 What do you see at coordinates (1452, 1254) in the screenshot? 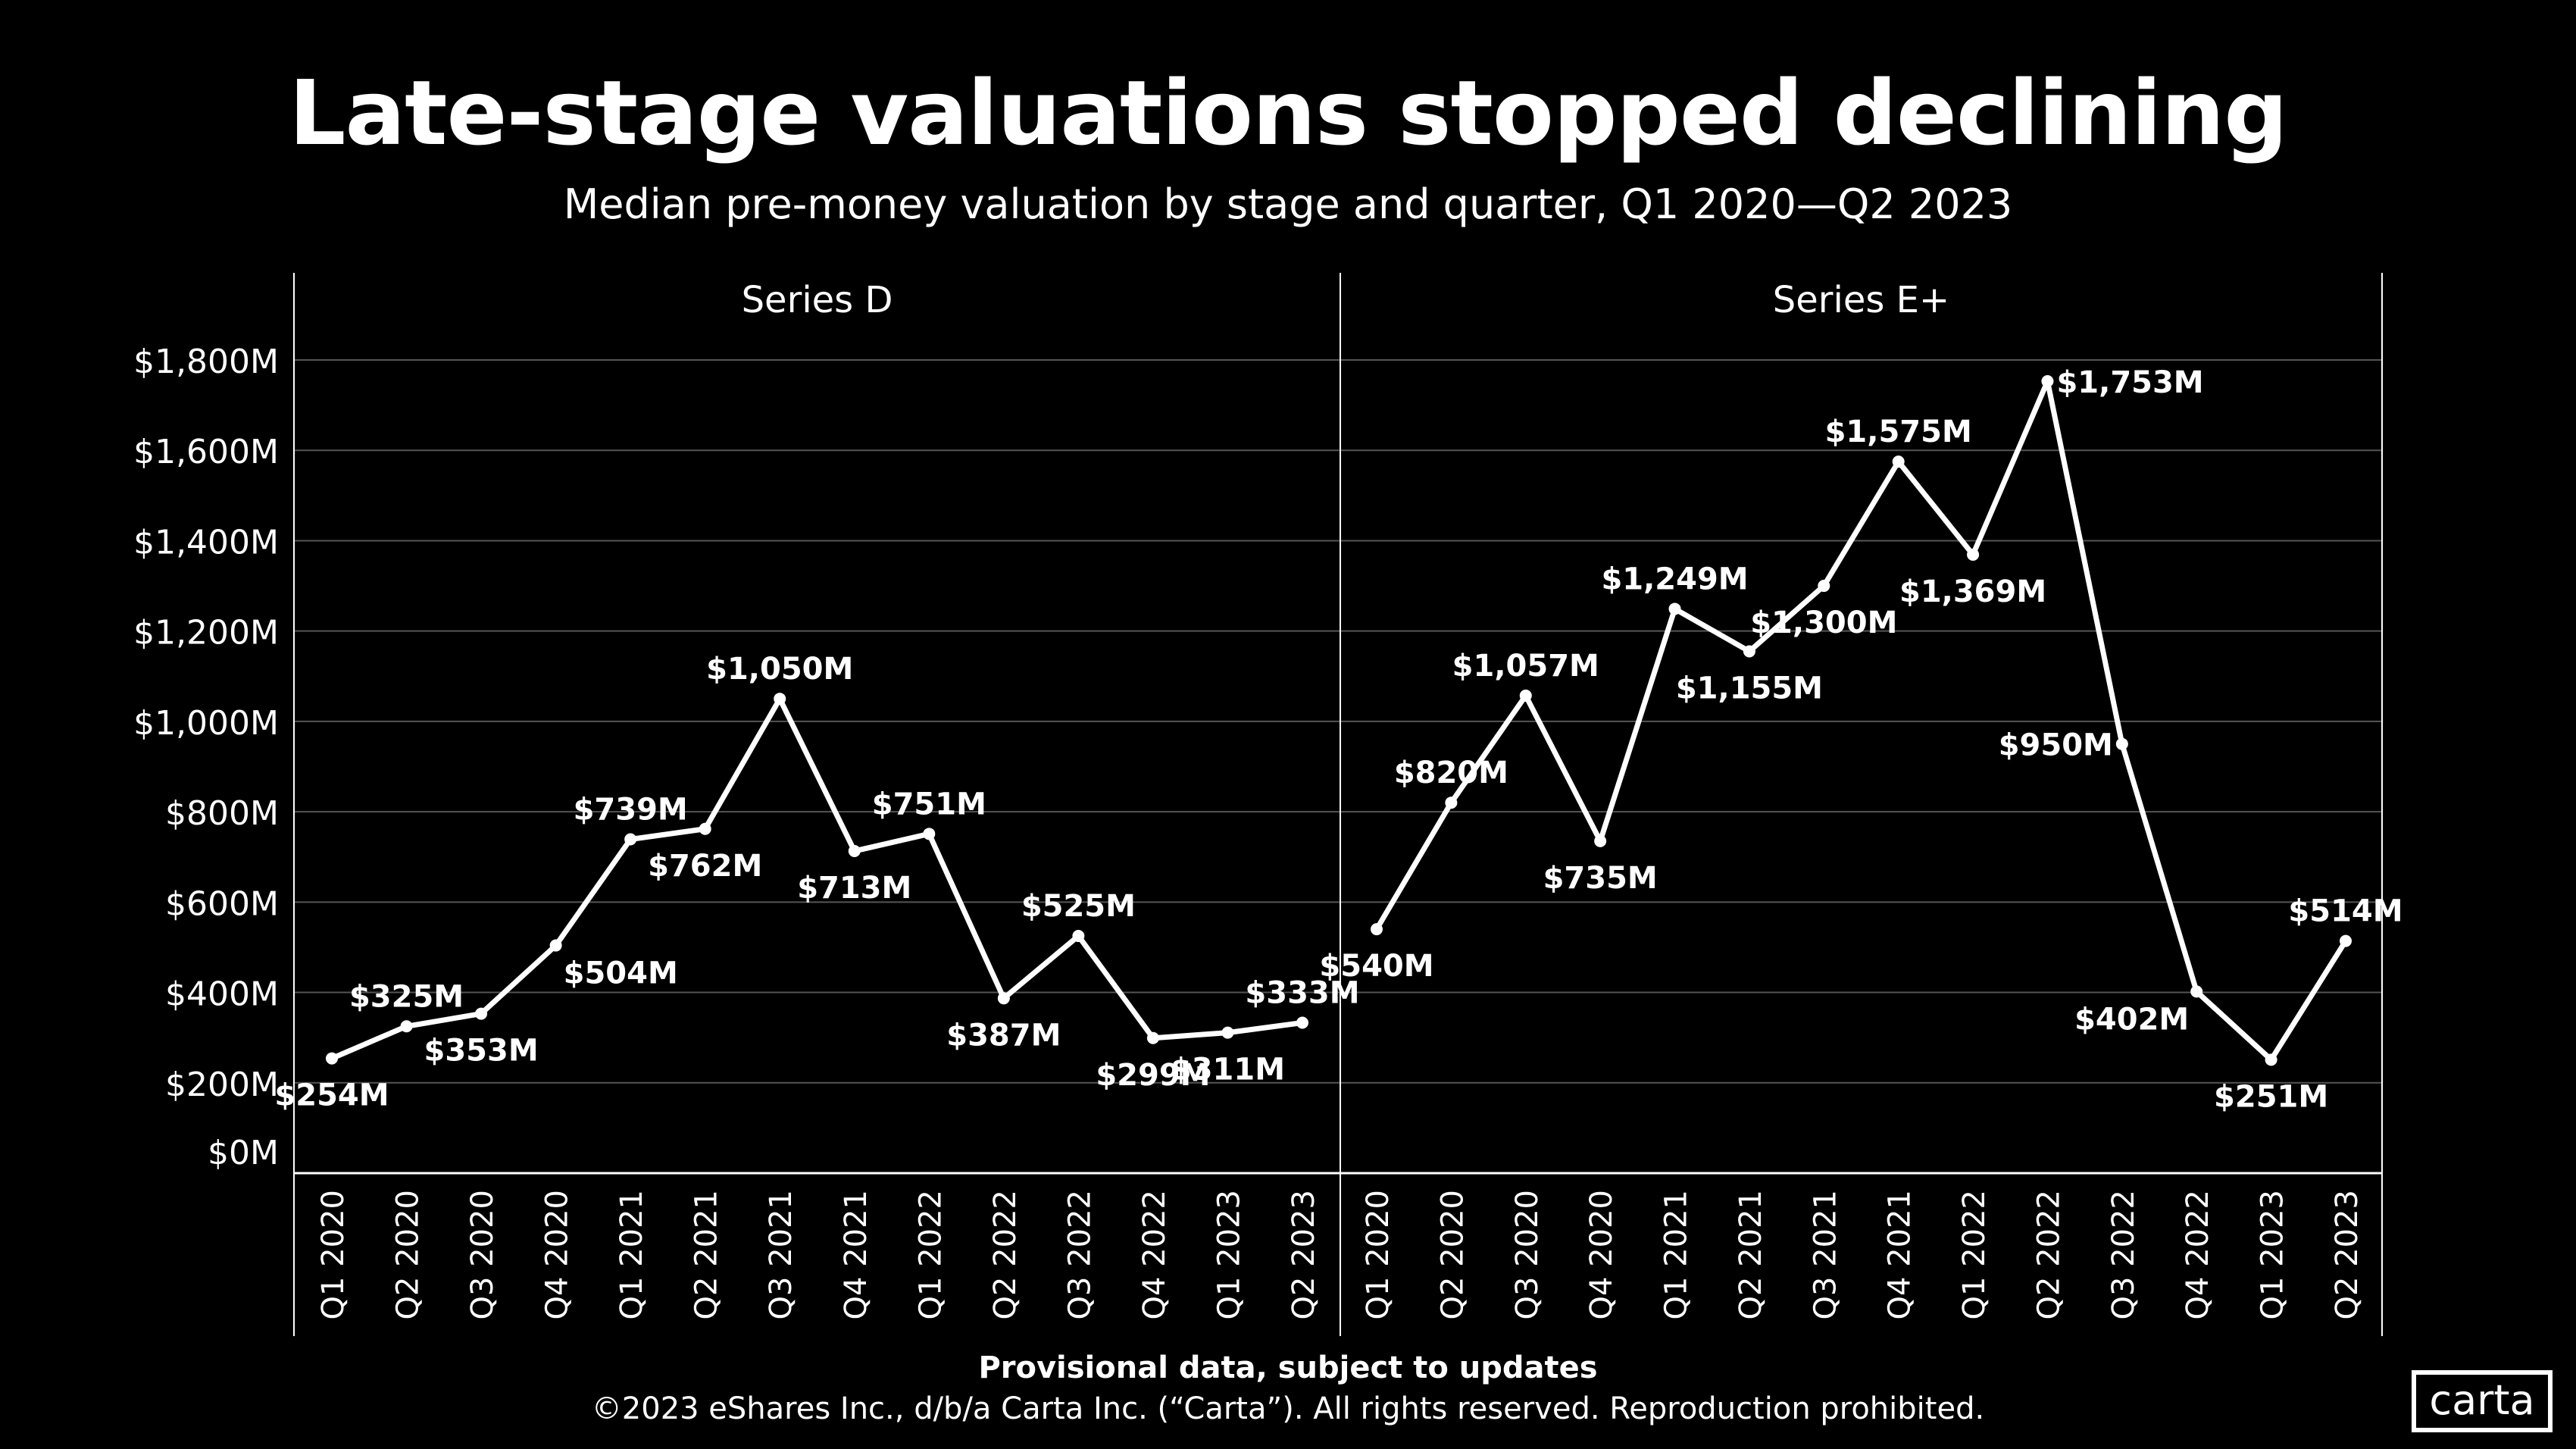
I see `x-tick-label: Q2 2020` at bounding box center [1452, 1254].